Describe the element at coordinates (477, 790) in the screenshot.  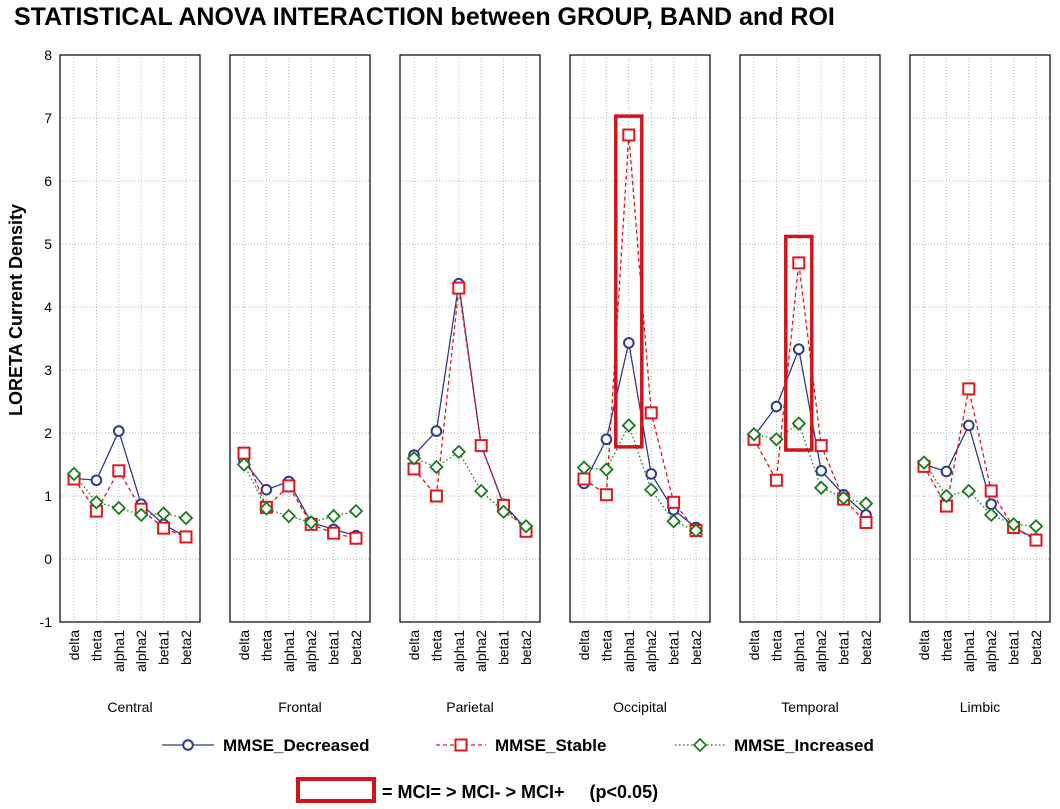
I see `significance-note: = MCI= > MCI- > MCI+ (p<0.05)` at that location.